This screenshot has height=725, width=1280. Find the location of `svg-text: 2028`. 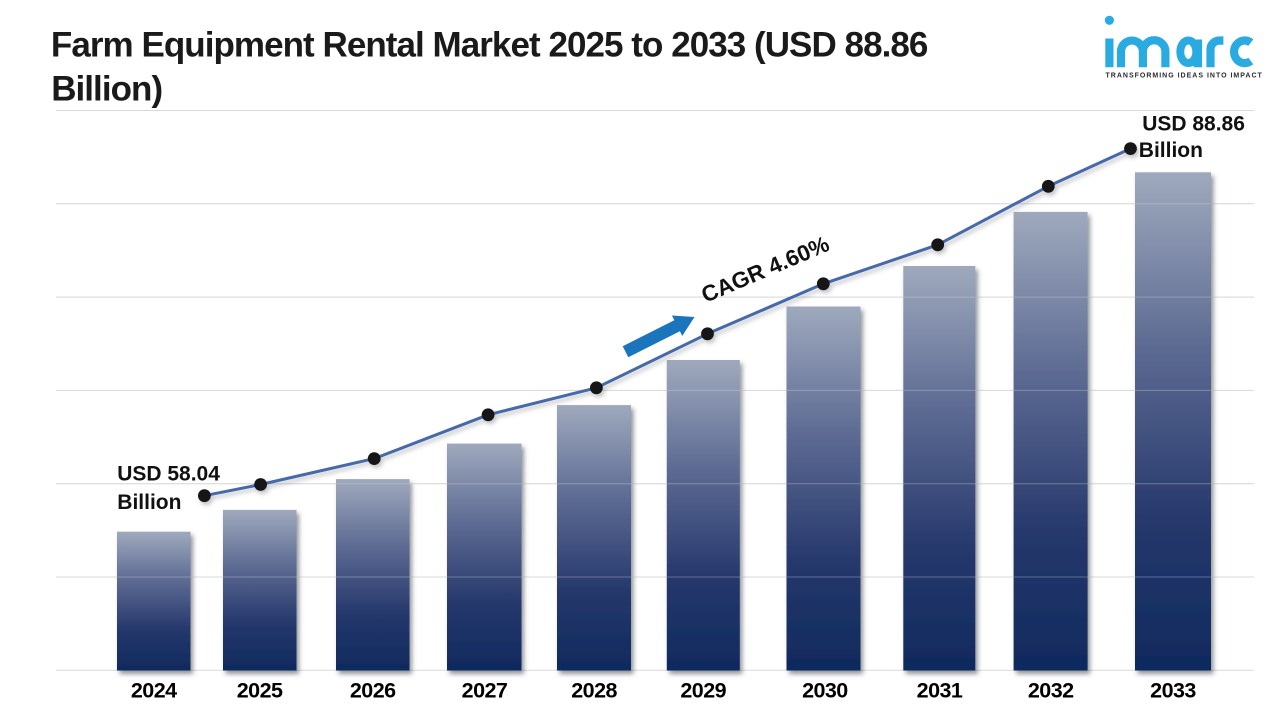

svg-text: 2028 is located at coordinates (594, 691).